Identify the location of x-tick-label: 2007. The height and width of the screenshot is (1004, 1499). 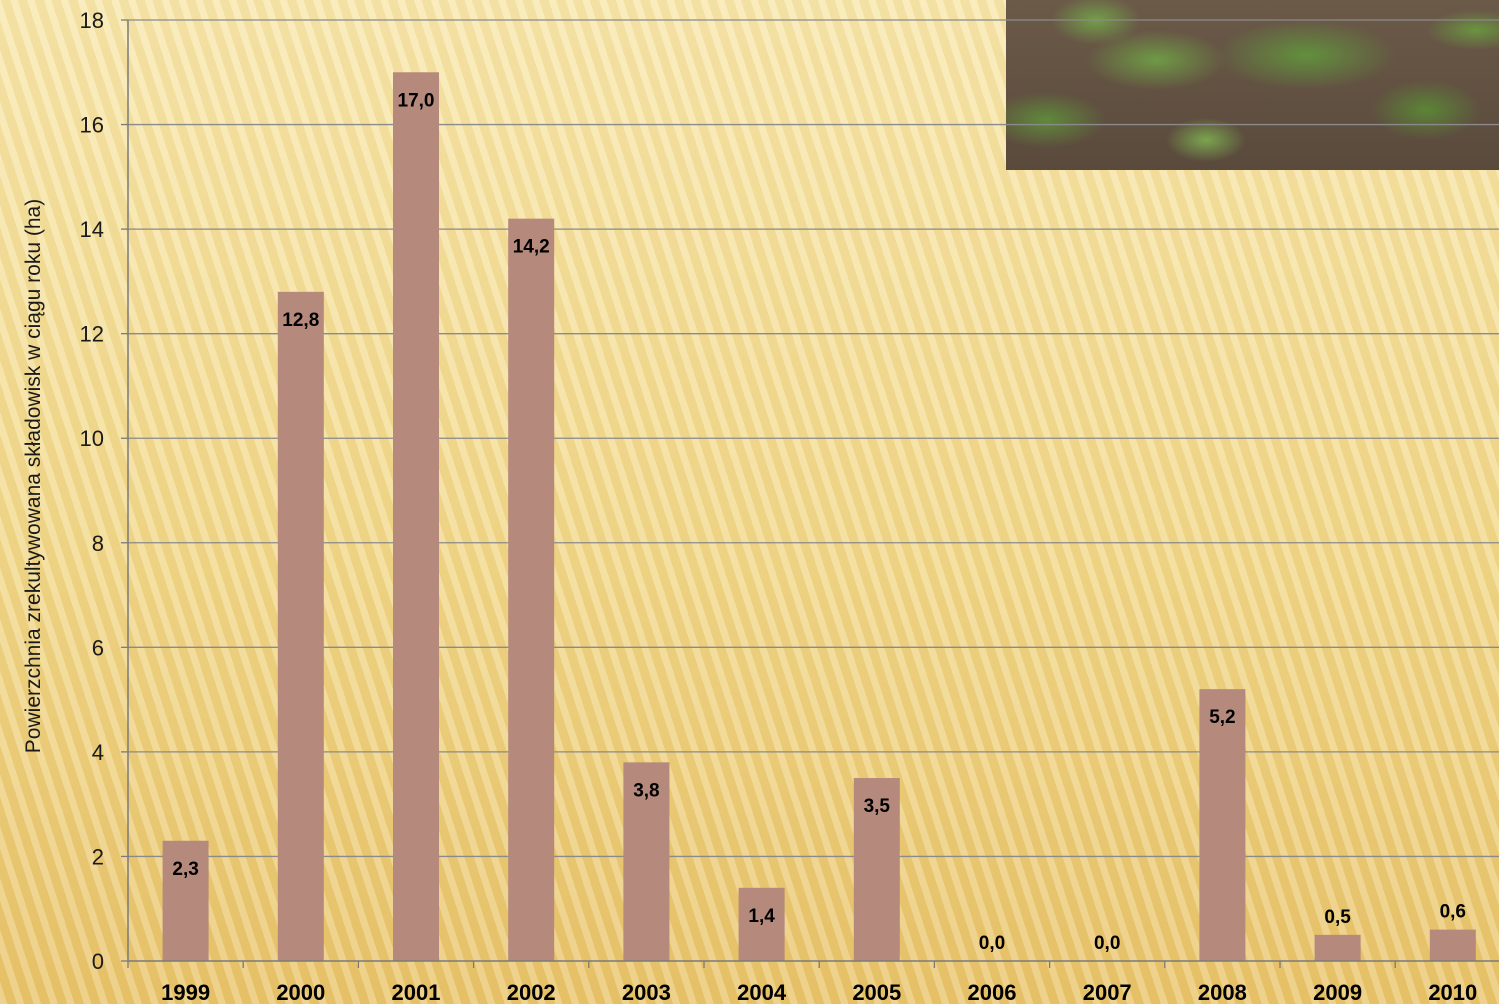
(1107, 992).